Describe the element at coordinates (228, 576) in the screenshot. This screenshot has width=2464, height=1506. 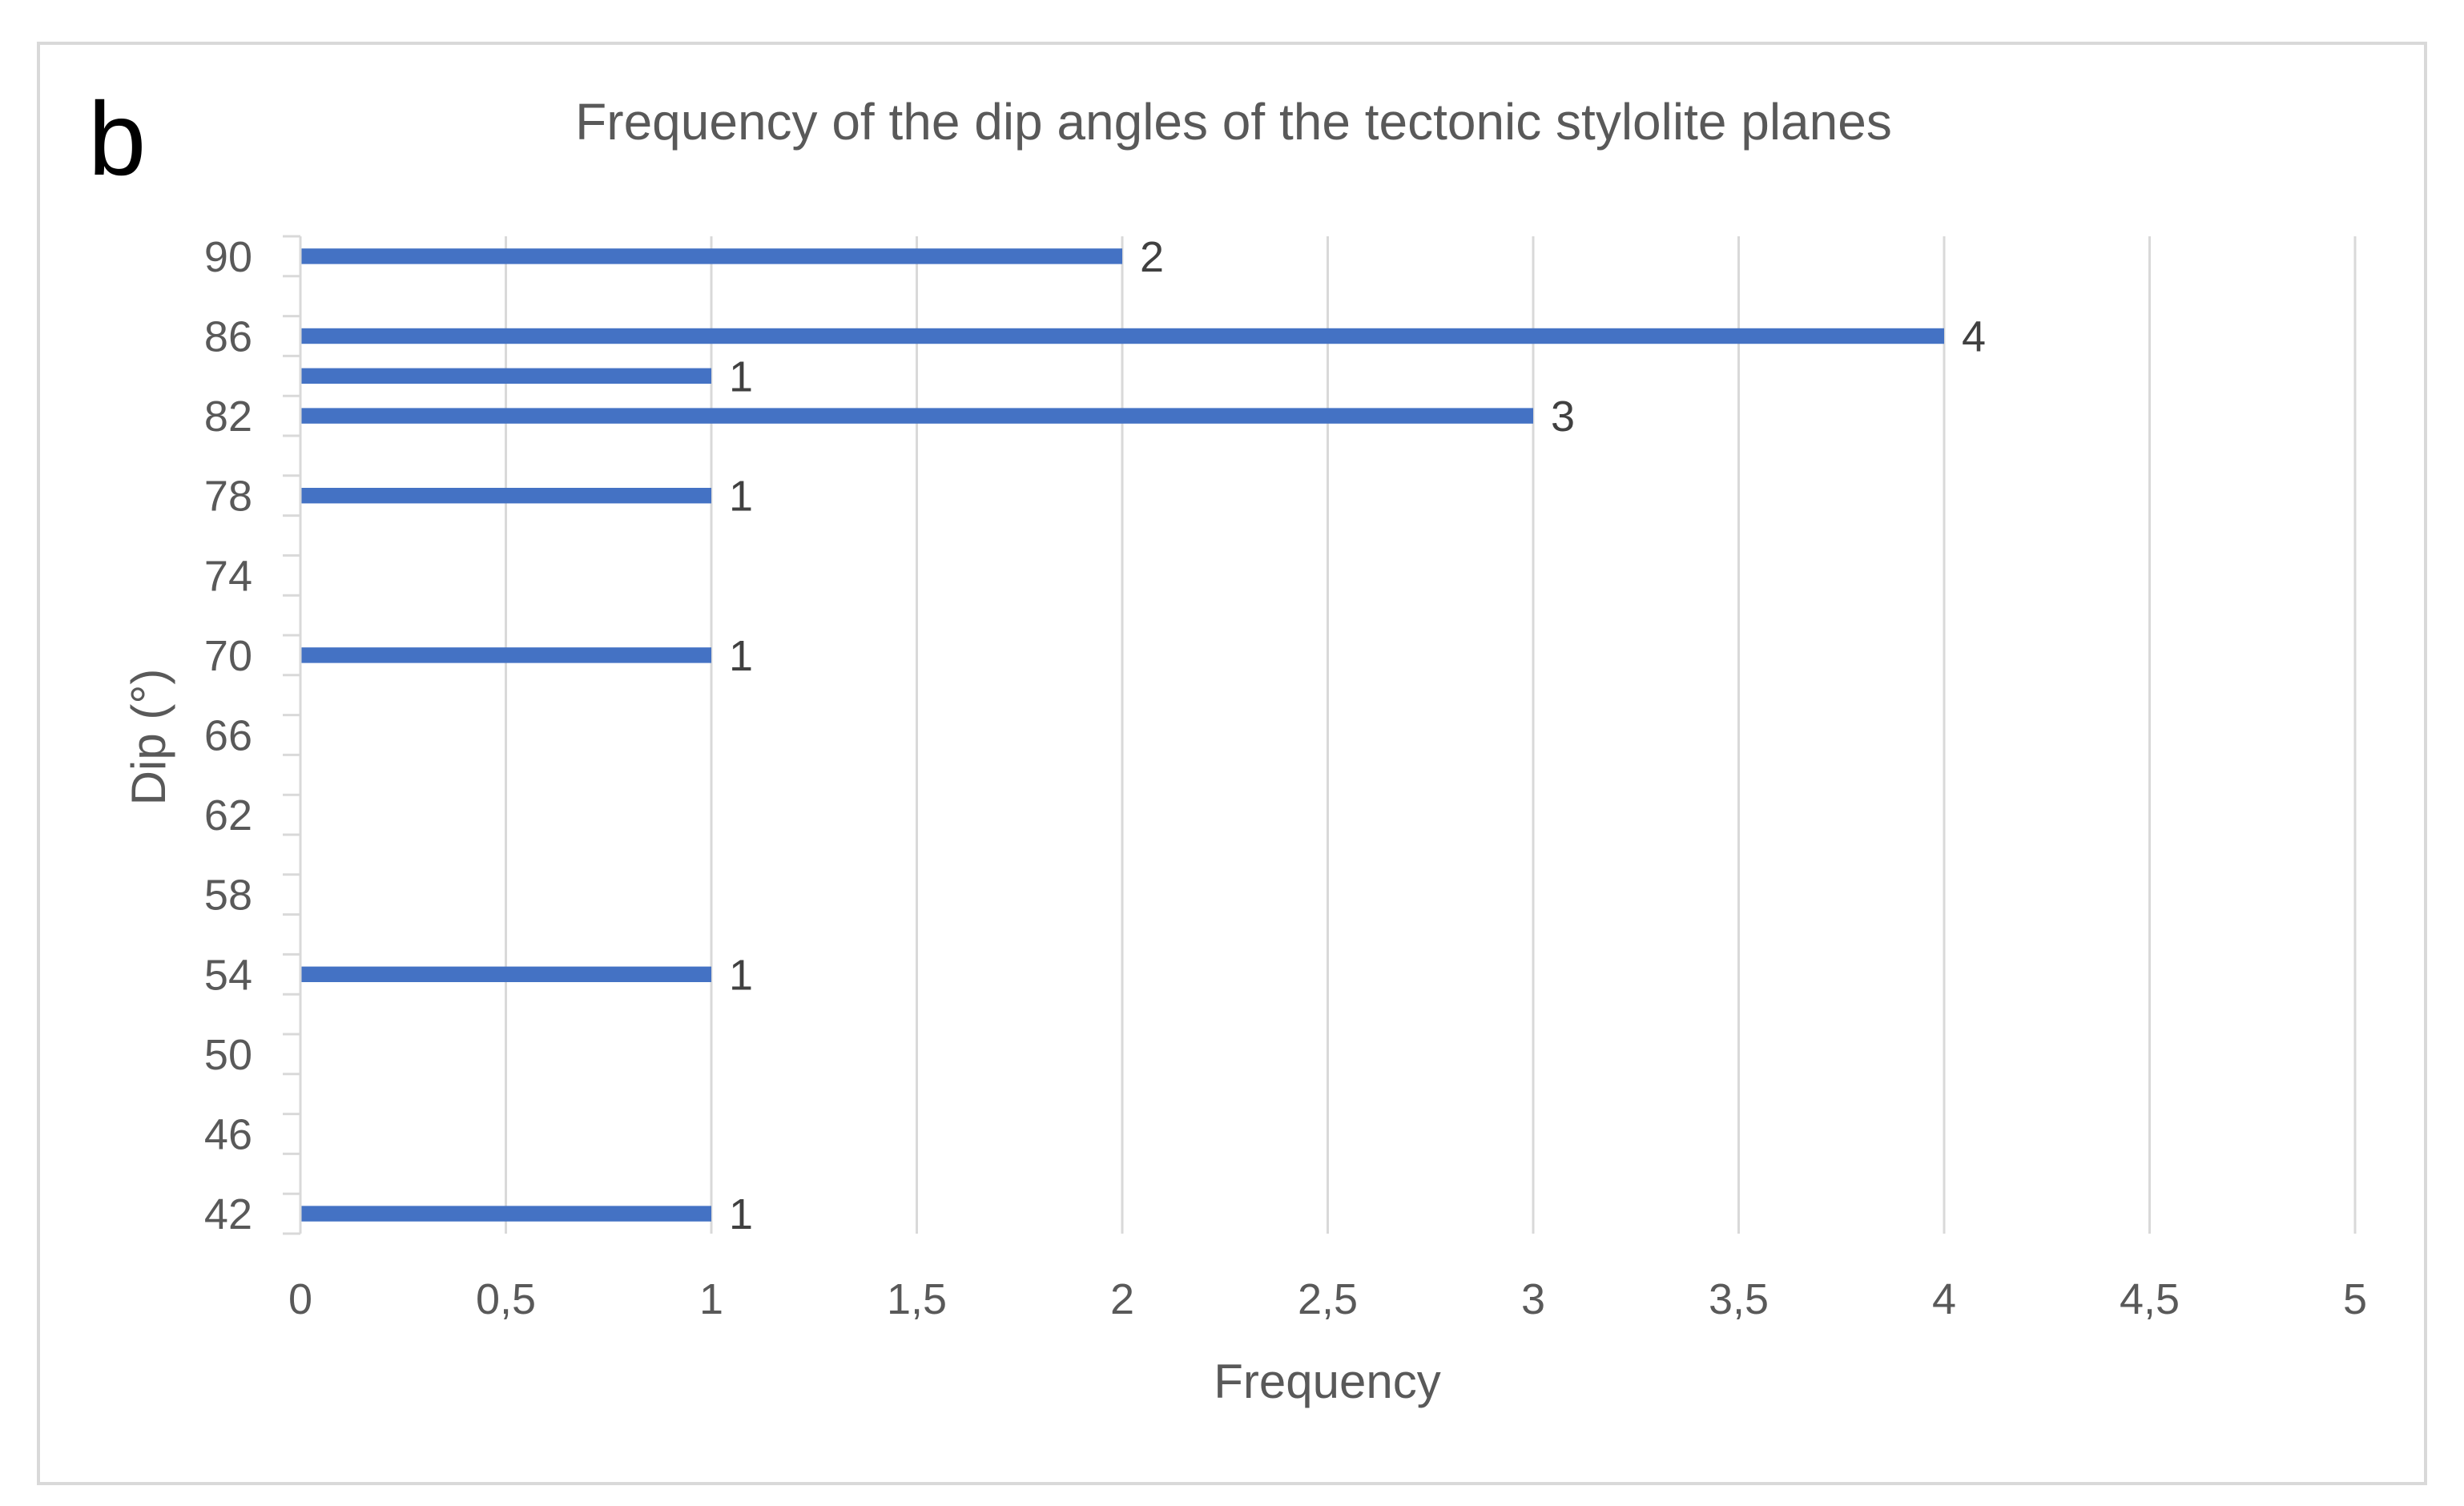
I see `y-tick-label: 74` at that location.